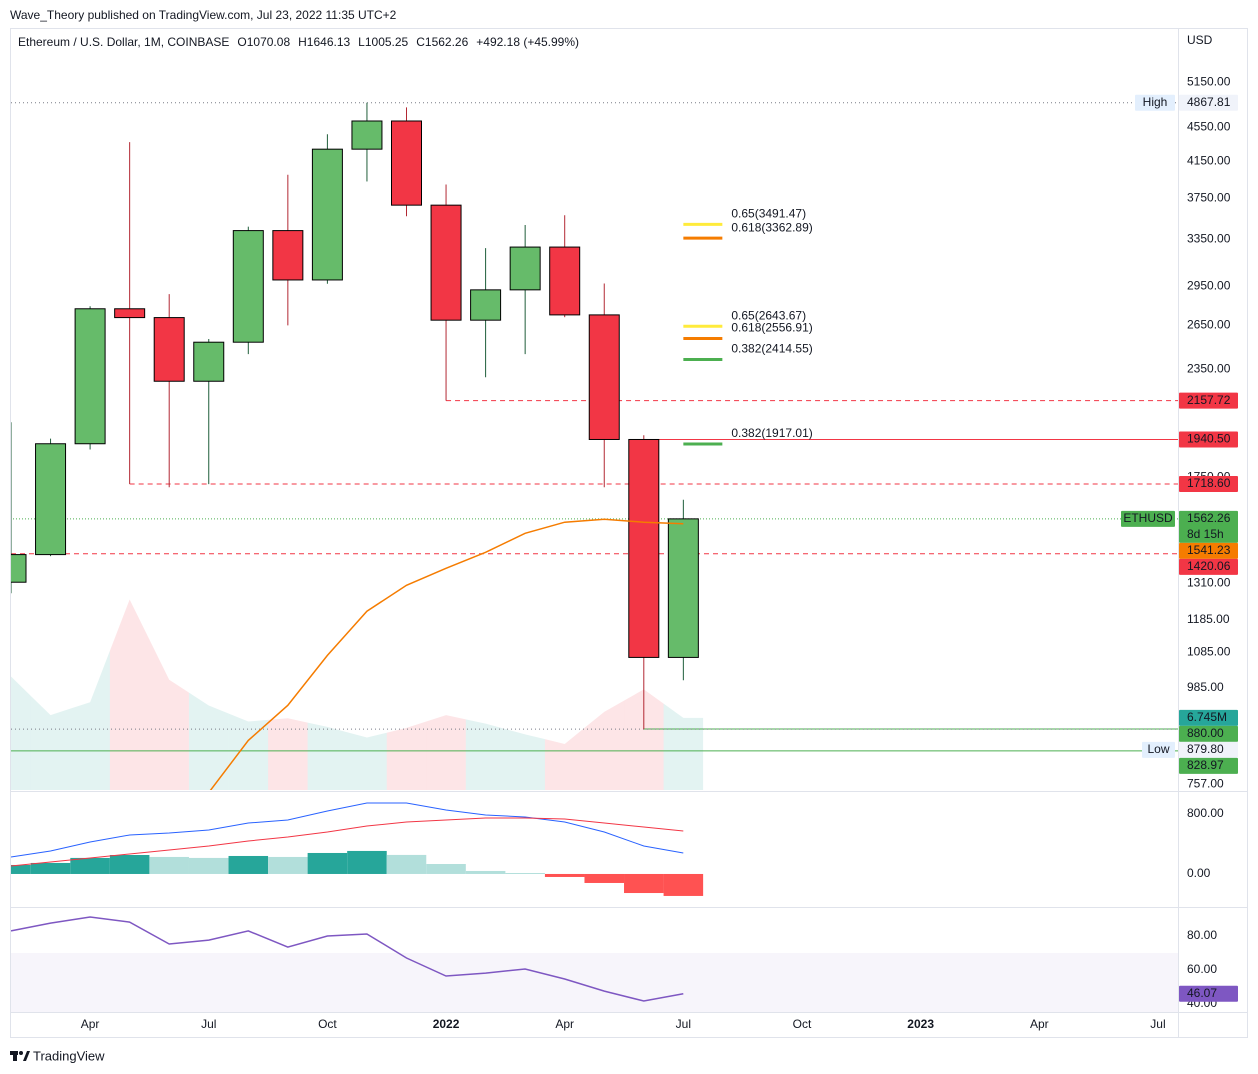 This screenshot has height=1074, width=1258. I want to click on ema-label: 1541.23, so click(1209, 550).